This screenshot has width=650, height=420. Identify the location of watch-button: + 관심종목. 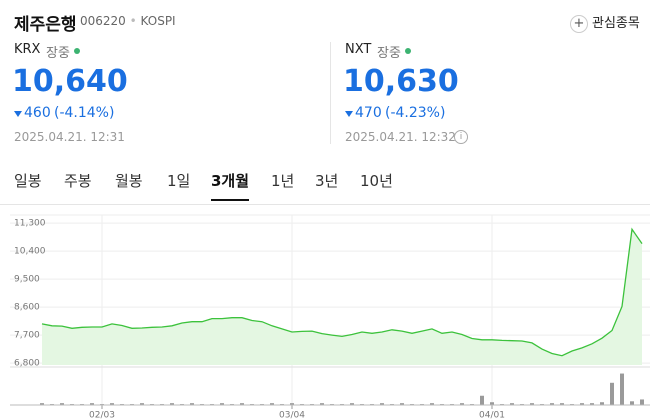
(605, 22).